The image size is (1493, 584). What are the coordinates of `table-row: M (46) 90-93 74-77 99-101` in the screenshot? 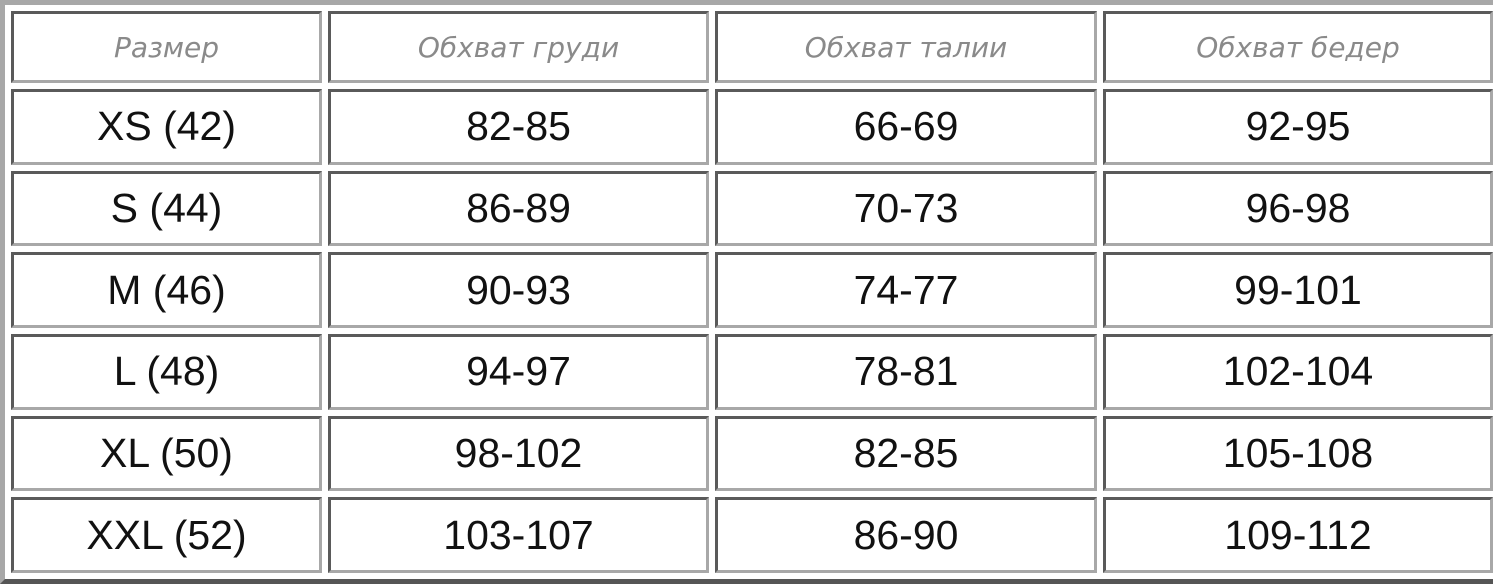 It's located at (752, 290).